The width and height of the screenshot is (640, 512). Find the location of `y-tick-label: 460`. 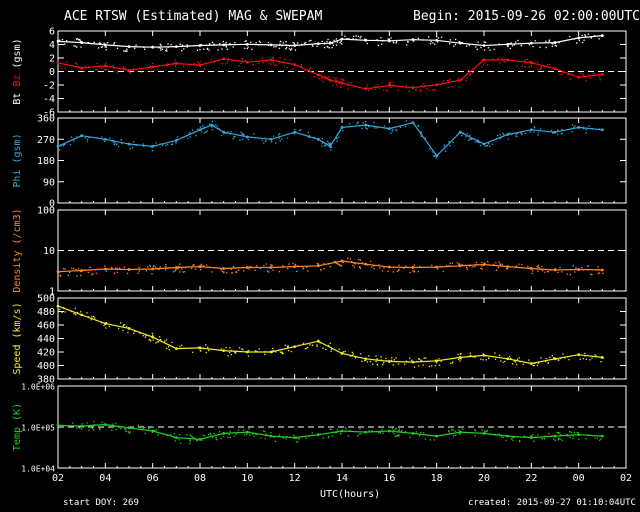

y-tick-label: 460 is located at coordinates (46, 326).